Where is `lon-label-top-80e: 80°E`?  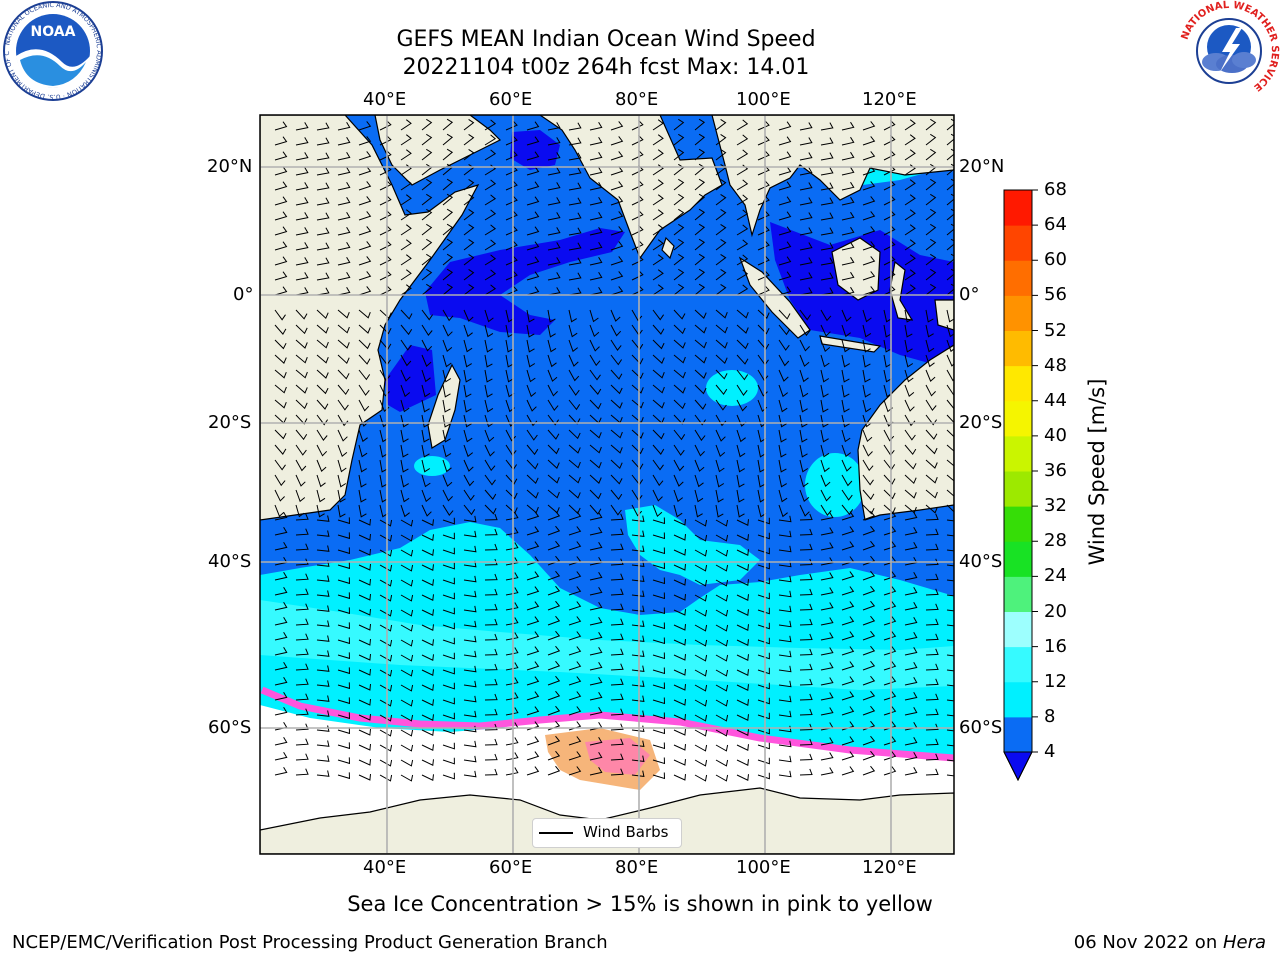
lon-label-top-80e: 80°E is located at coordinates (637, 99).